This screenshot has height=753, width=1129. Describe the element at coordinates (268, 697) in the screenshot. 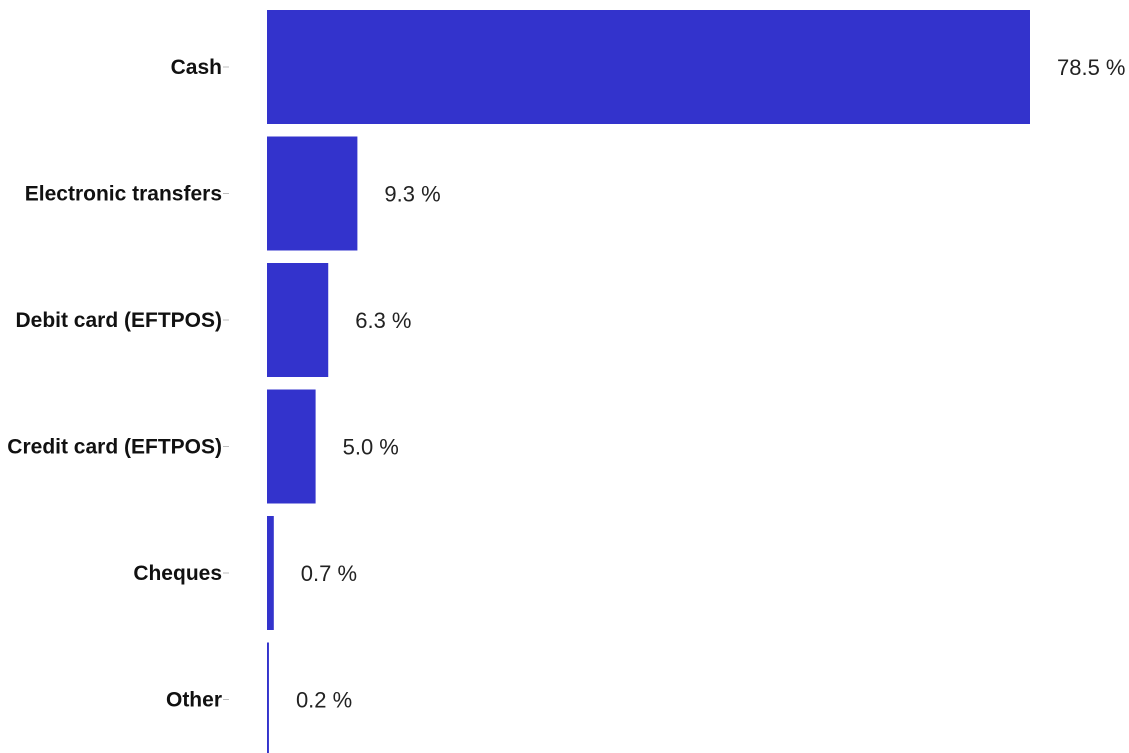

I see `bar-other` at that location.